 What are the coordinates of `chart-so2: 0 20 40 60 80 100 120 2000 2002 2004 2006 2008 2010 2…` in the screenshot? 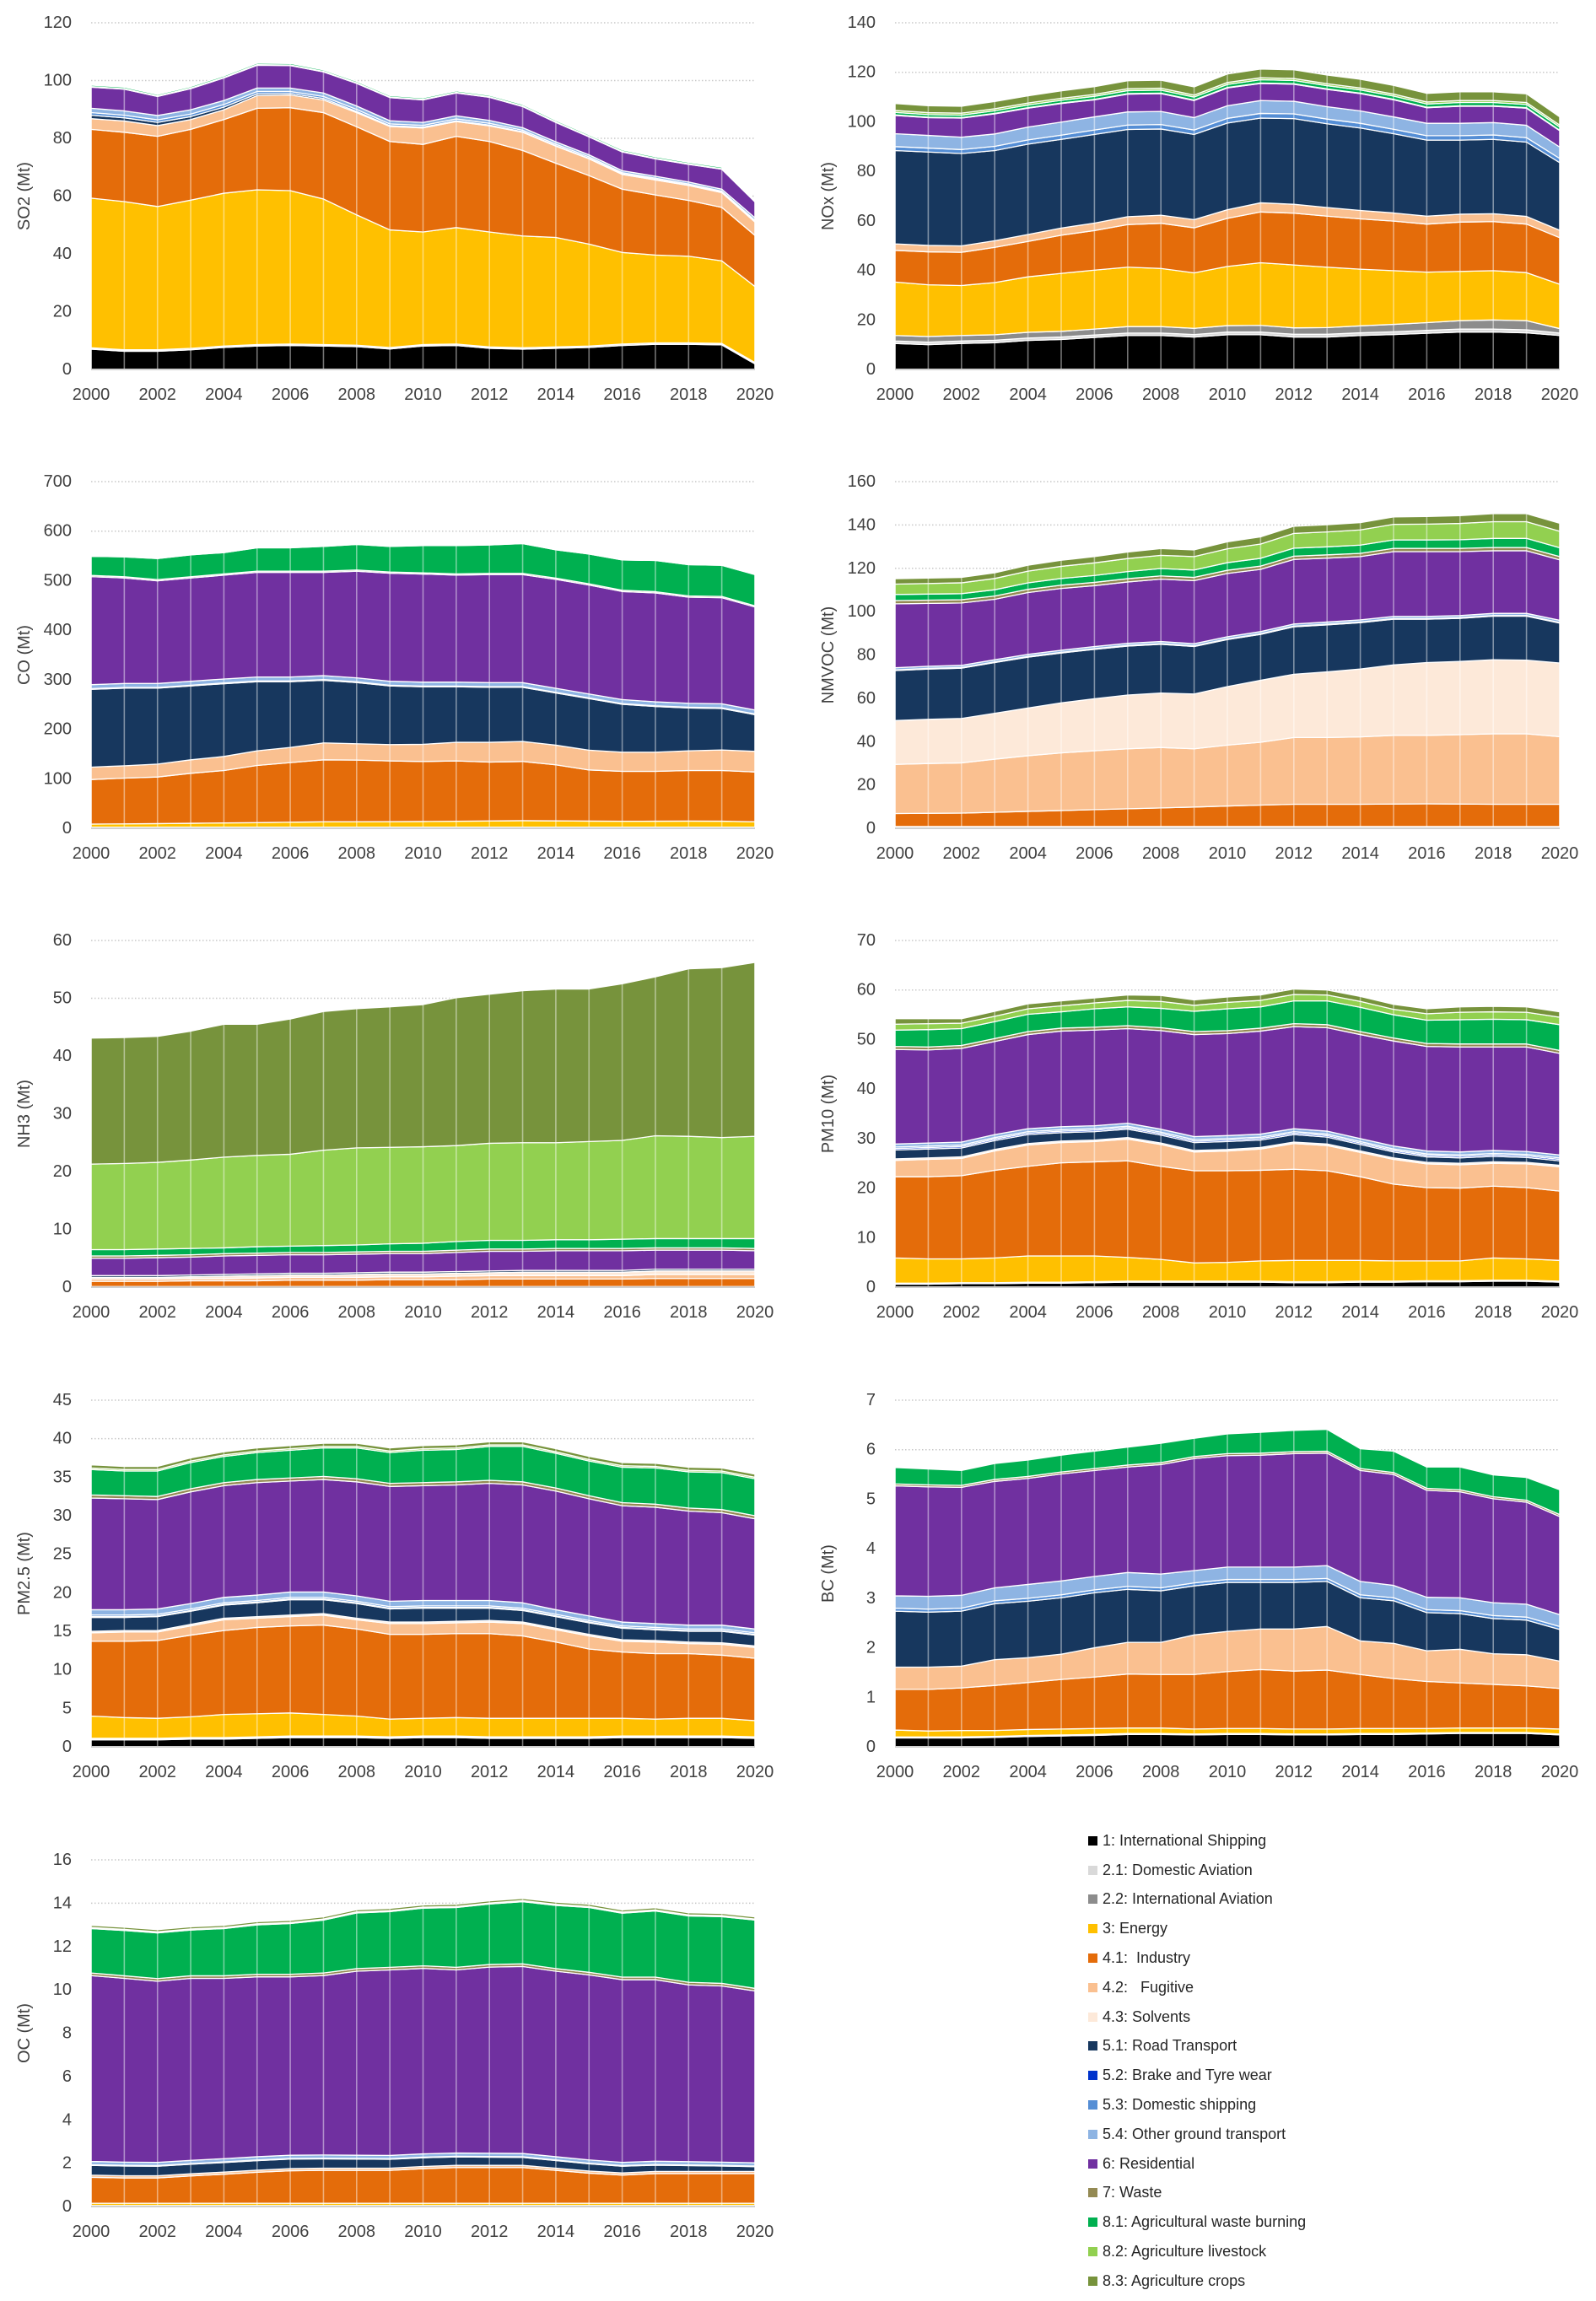 It's located at (395, 209).